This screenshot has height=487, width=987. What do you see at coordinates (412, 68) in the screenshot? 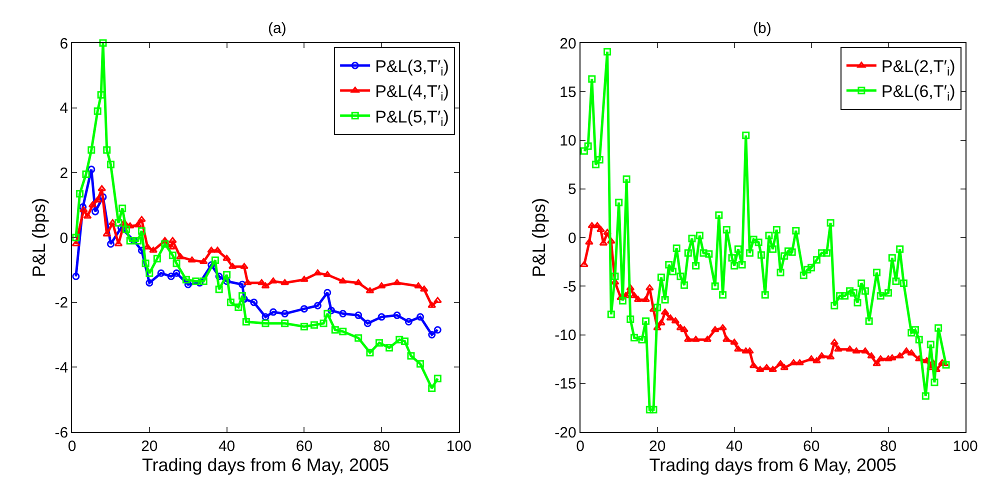
I see `legend-label: P&L(3,T′$_{i}$)` at bounding box center [412, 68].